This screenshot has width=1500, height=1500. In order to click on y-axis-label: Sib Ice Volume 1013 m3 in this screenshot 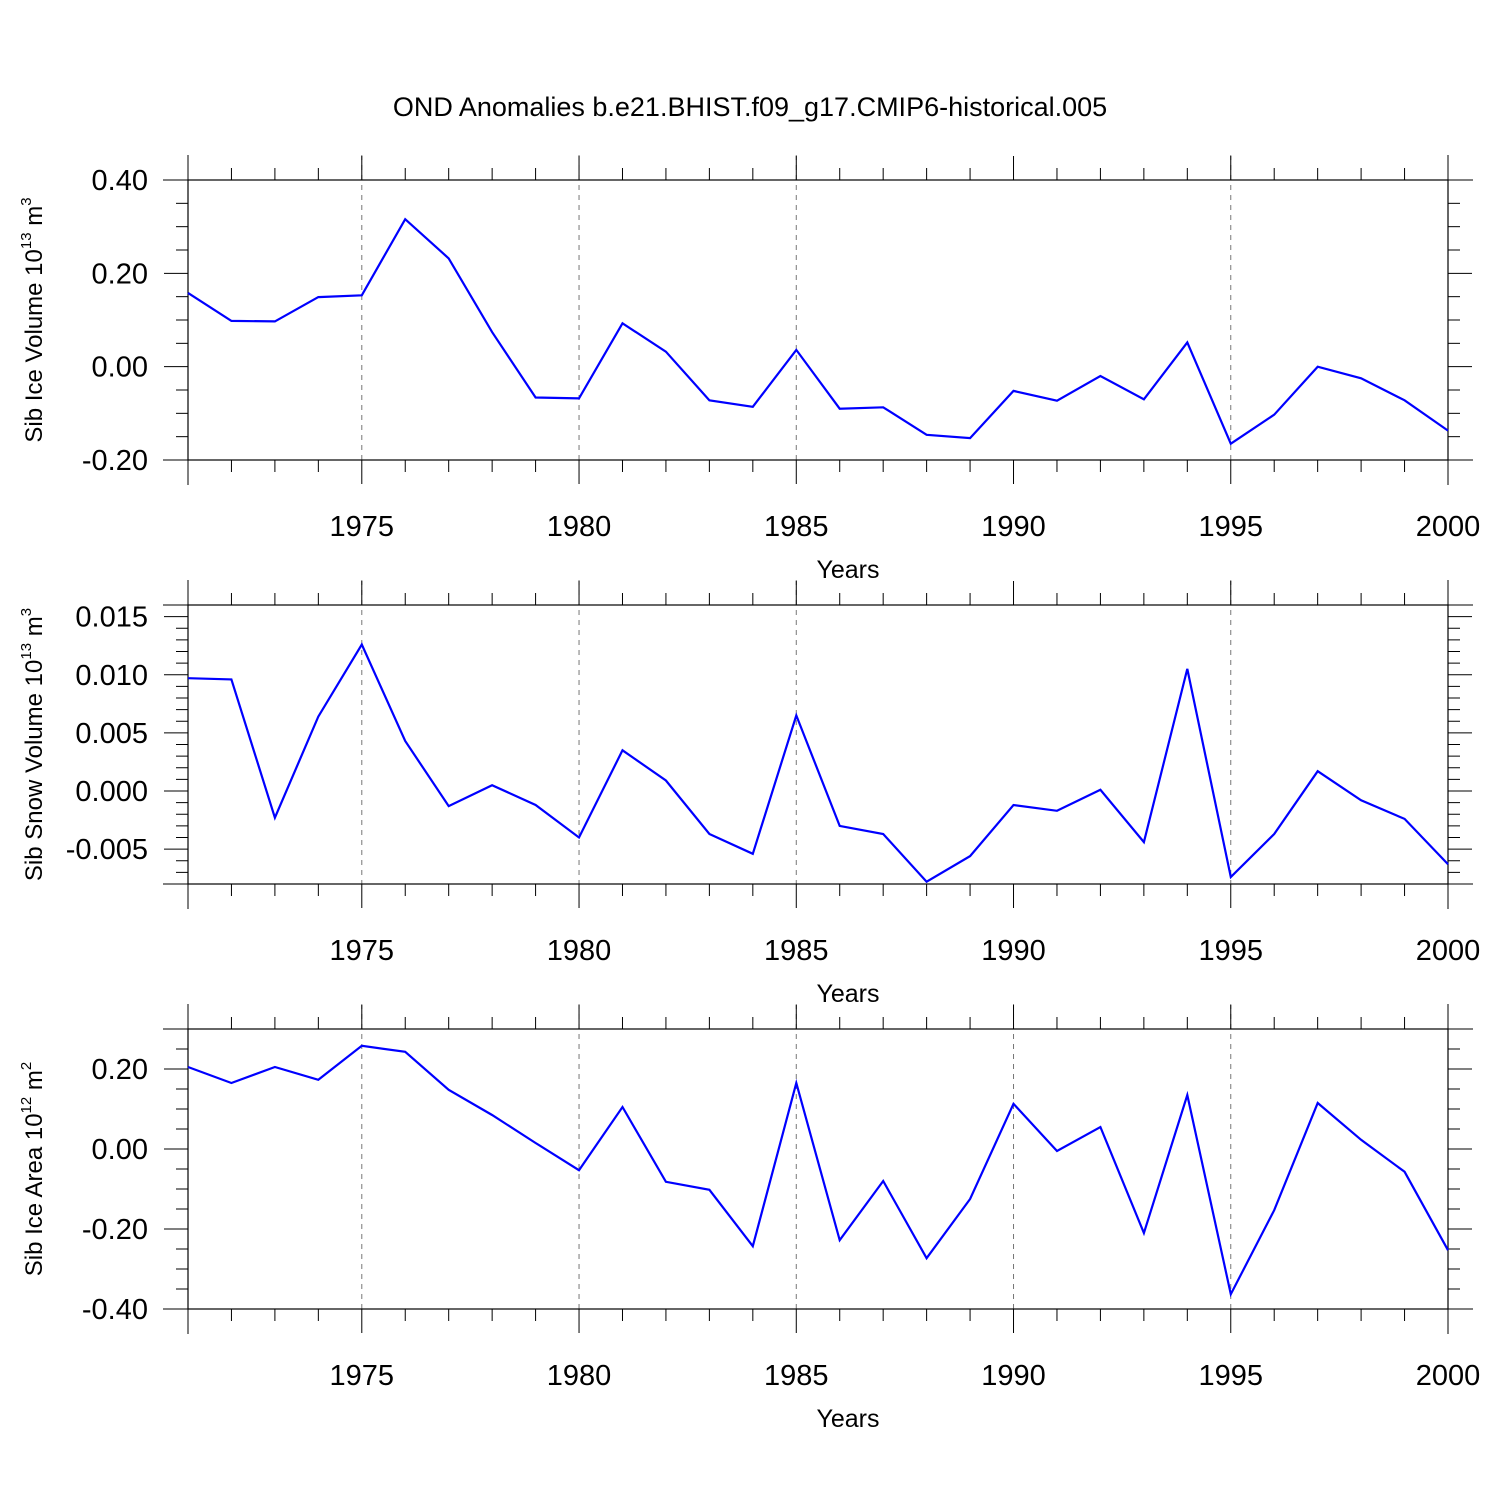, I will do `click(33, 319)`.